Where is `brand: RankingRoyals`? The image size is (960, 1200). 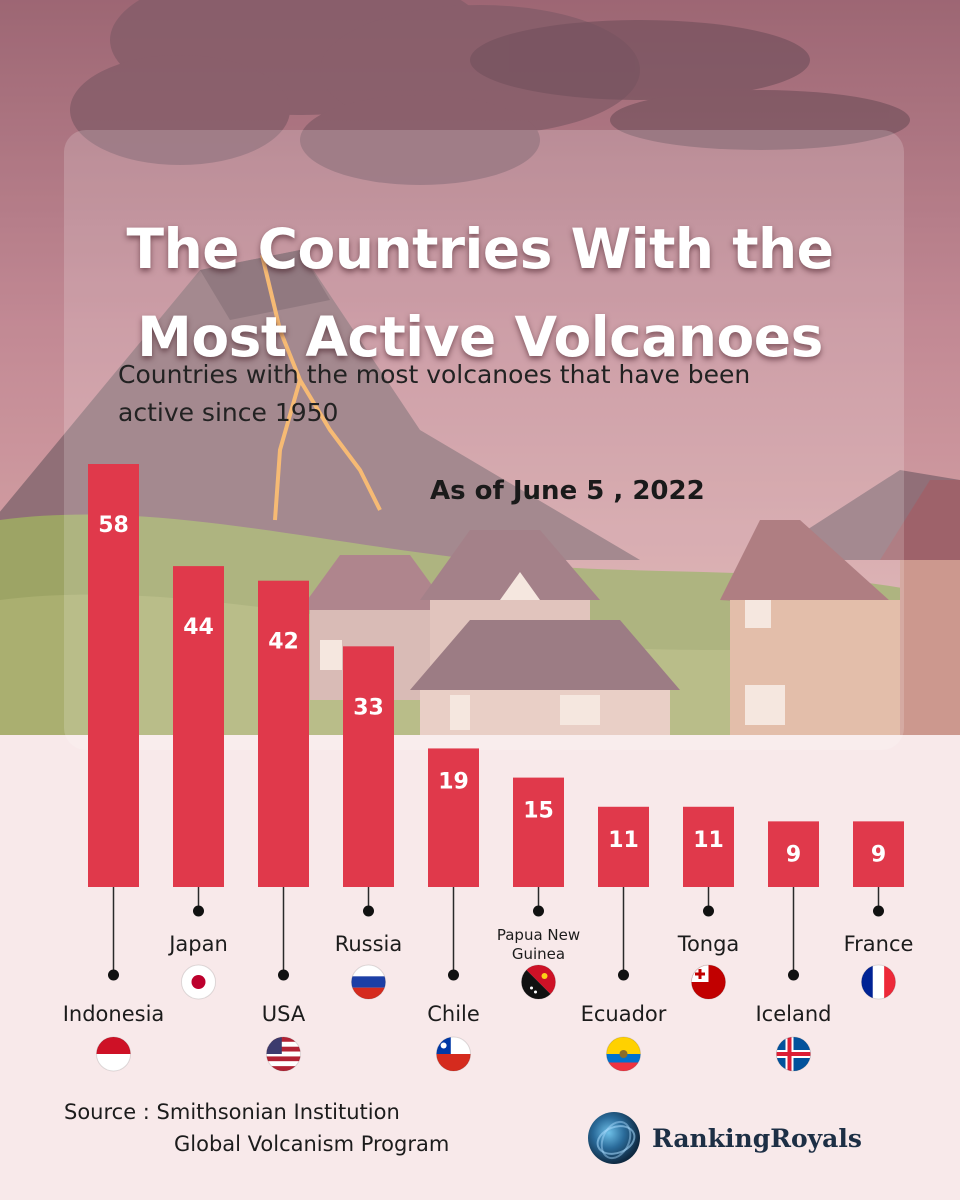
brand: RankingRoyals is located at coordinates (725, 1138).